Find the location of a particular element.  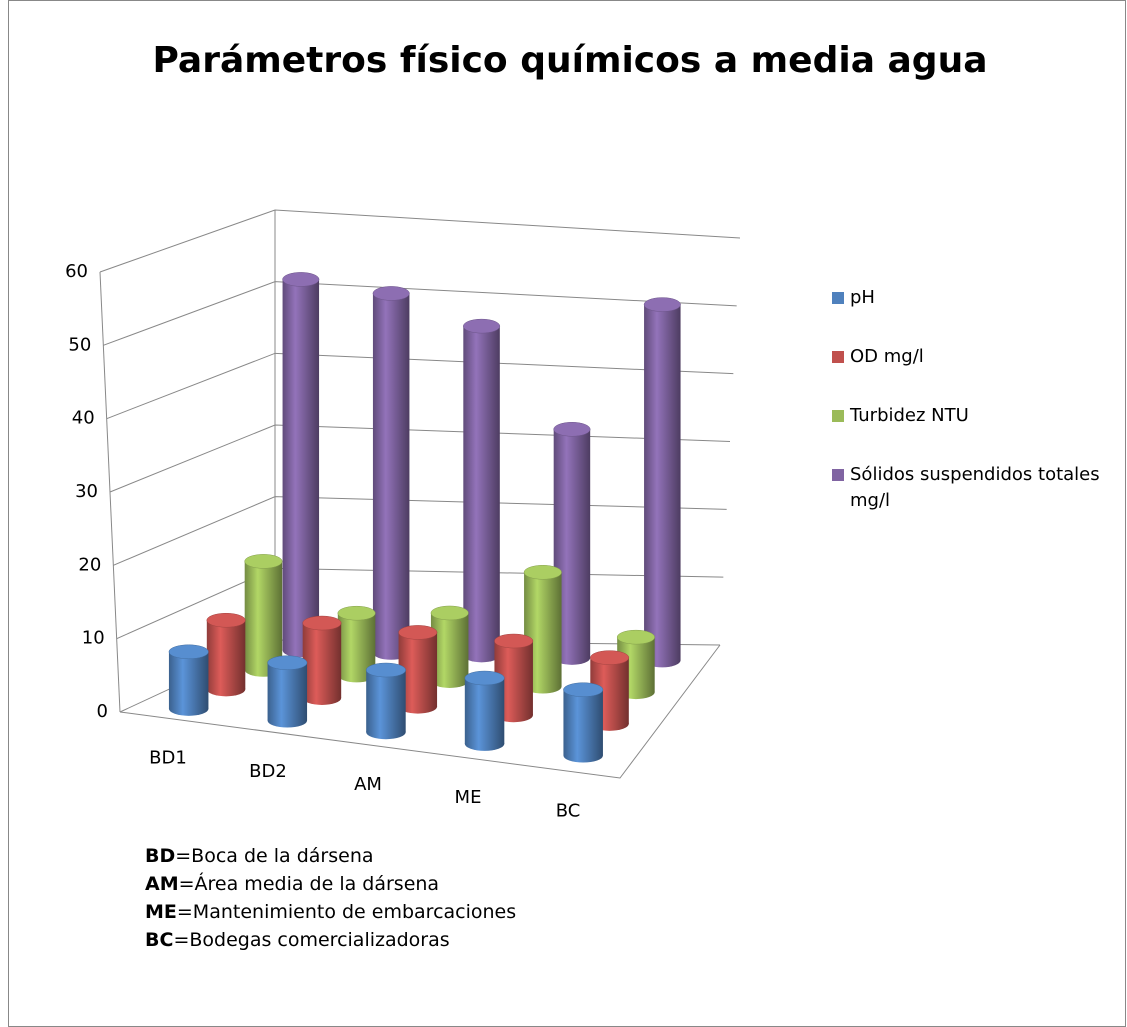

y-tick-label: 30 is located at coordinates (86, 491).